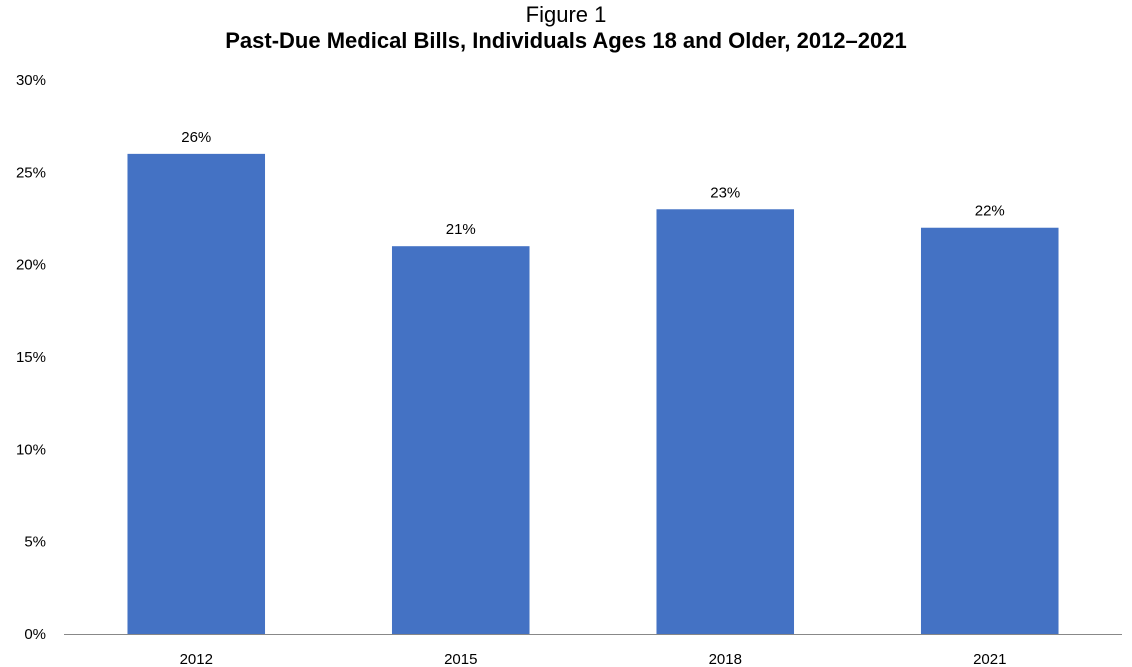  What do you see at coordinates (31, 449) in the screenshot?
I see `y-tick-label: 10%` at bounding box center [31, 449].